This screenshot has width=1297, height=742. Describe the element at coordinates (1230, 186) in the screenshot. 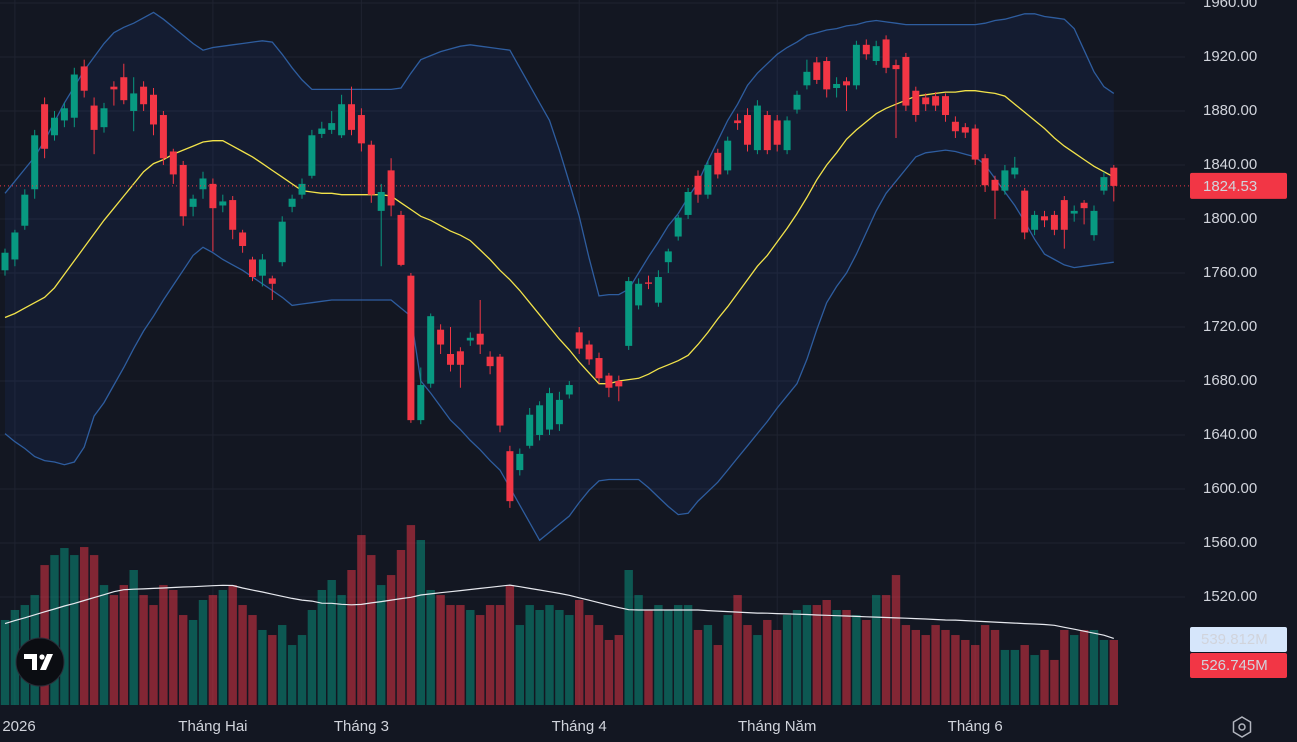

I see `last-price-label: 1824.53` at that location.